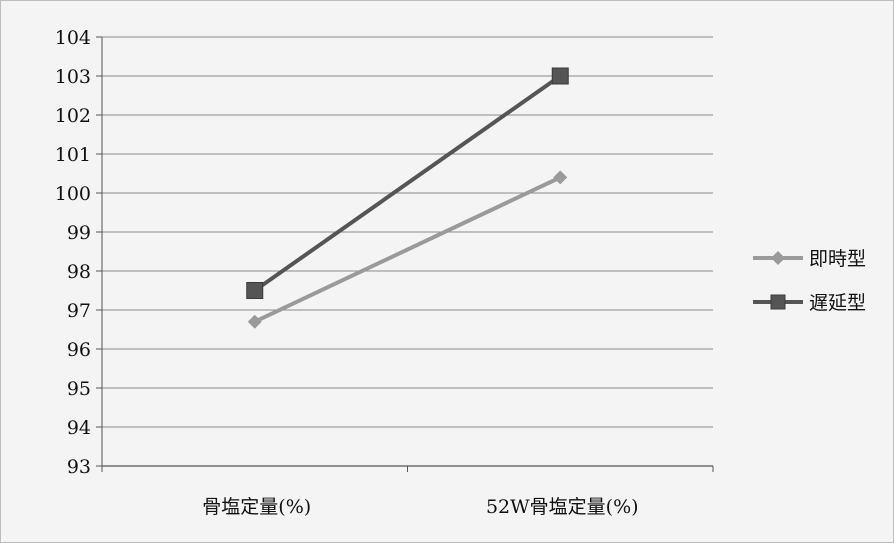  What do you see at coordinates (420, 507) in the screenshot?
I see `x-category-labels: 骨塩定量(%) 52W骨塩定量(%)` at bounding box center [420, 507].